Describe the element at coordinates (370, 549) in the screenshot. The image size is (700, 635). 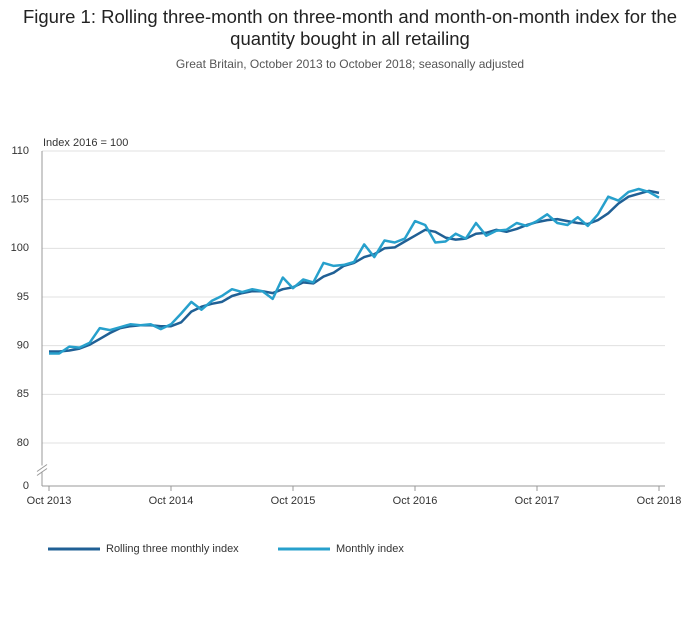
I see `legend-label: Monthly index` at that location.